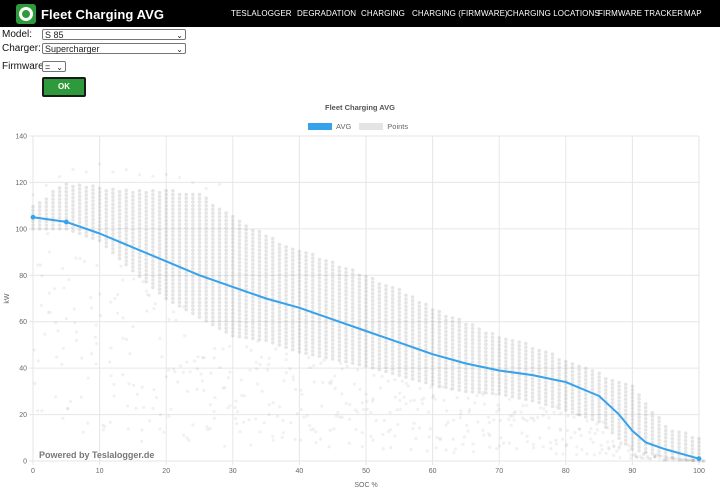 This screenshot has height=496, width=720. What do you see at coordinates (90, 14) in the screenshot?
I see `brand: Fleet Charging AVG` at bounding box center [90, 14].